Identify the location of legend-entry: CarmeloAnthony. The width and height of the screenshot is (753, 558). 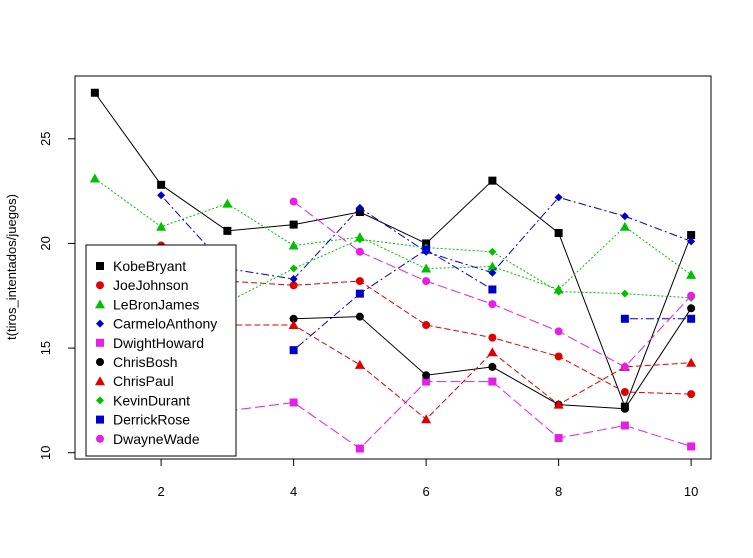
(165, 324).